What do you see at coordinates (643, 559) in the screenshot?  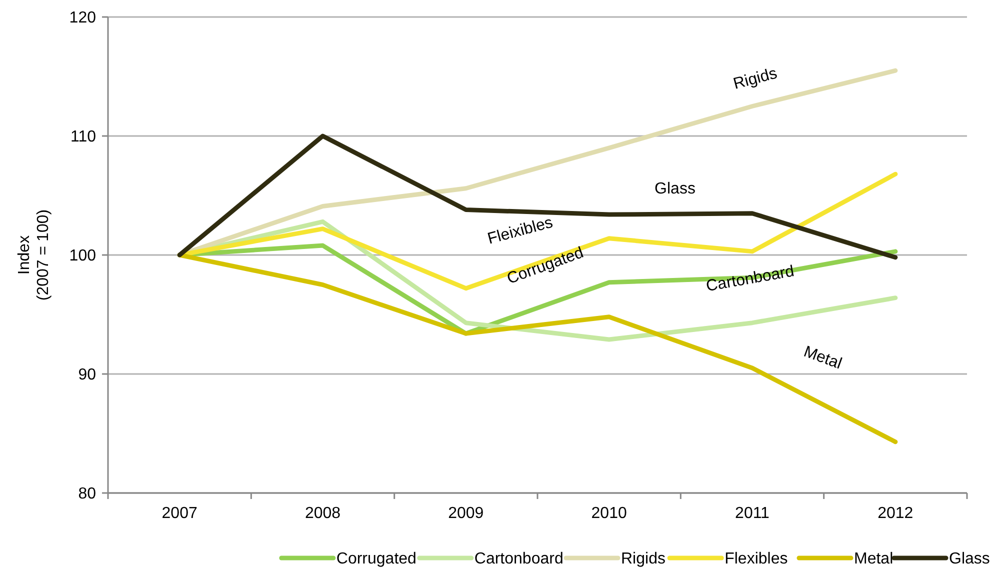 I see `legend-label: Rigids` at bounding box center [643, 559].